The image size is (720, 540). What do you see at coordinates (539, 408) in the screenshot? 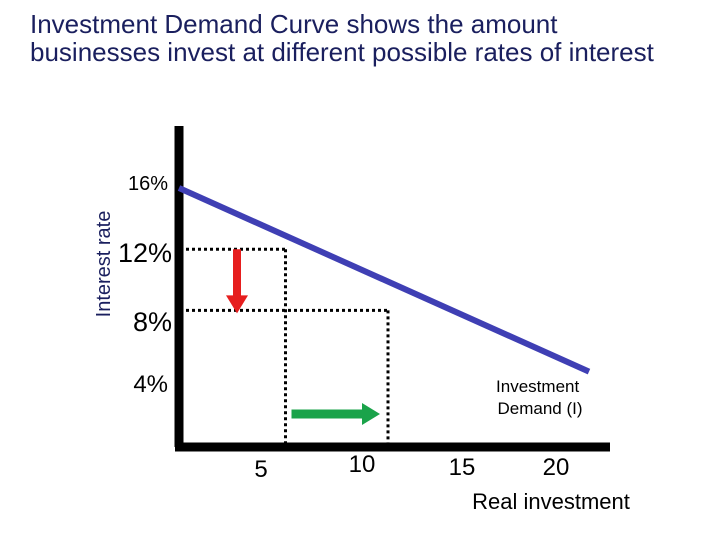
I see `series-label-line-2: Demand (I)` at bounding box center [539, 408].